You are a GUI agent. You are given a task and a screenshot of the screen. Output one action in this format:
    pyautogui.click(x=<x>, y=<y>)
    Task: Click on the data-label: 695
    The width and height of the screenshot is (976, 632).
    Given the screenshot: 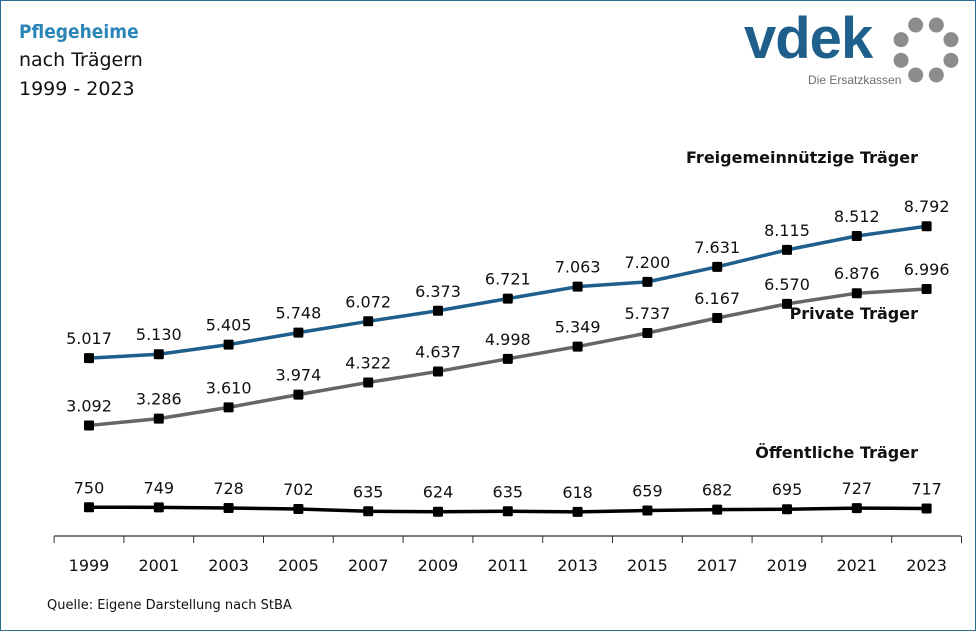 What is the action you would take?
    pyautogui.click(x=787, y=489)
    